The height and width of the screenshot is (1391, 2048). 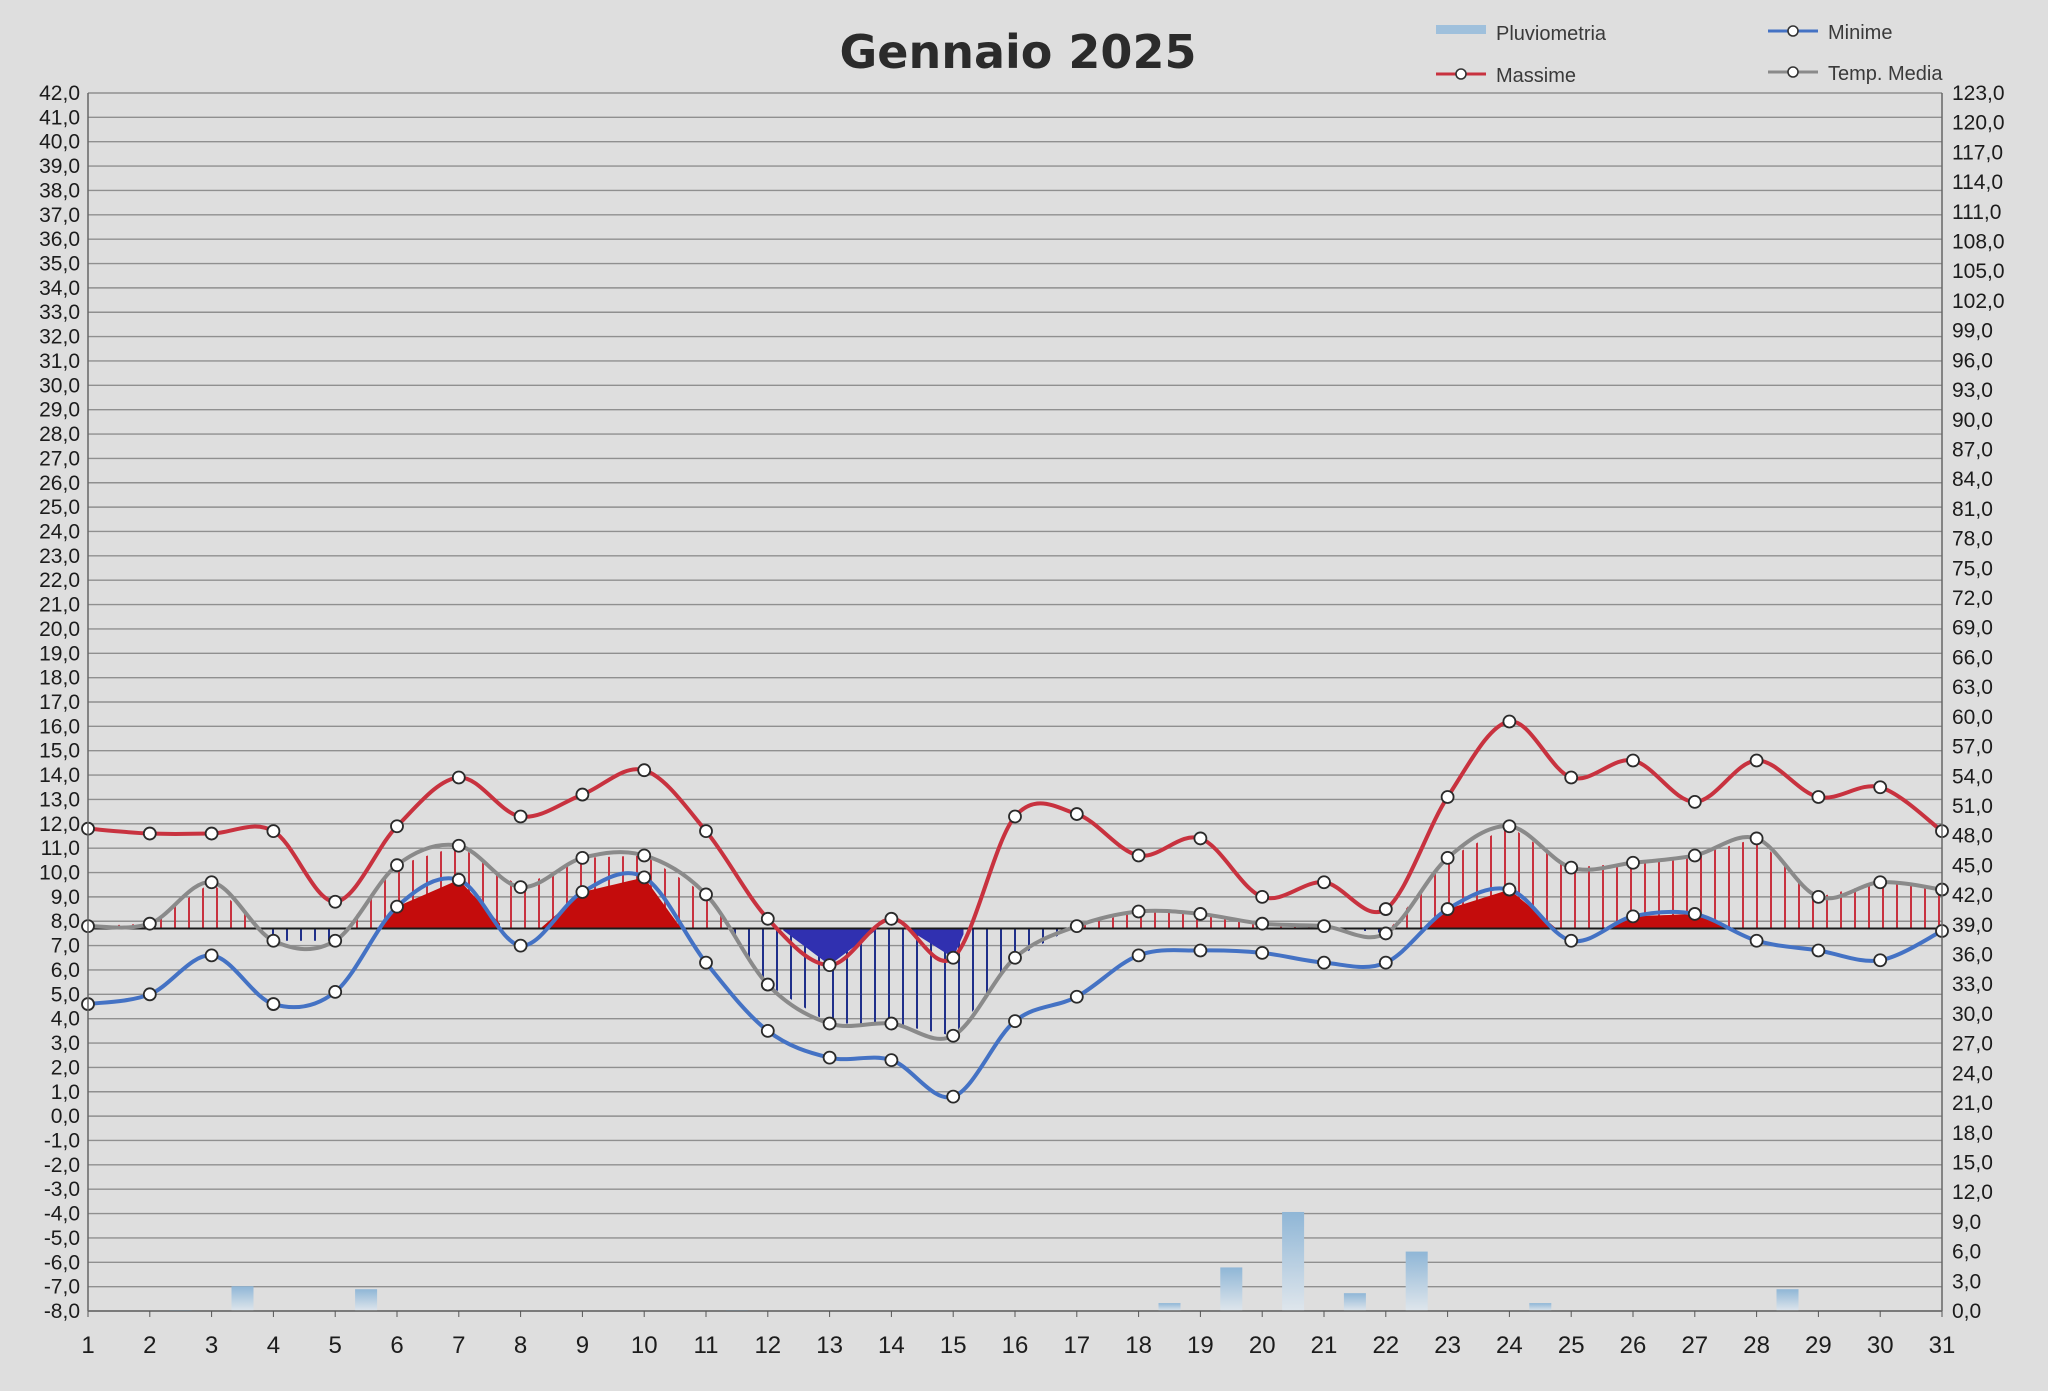 I want to click on right-tick-label: 84,0, so click(x=1972, y=479).